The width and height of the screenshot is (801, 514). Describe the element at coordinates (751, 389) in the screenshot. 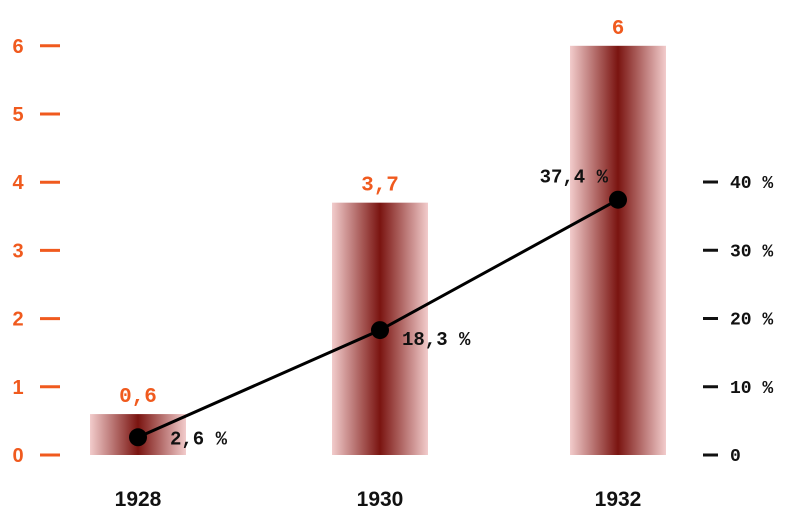

I see `right-tick-label: 10 %` at that location.